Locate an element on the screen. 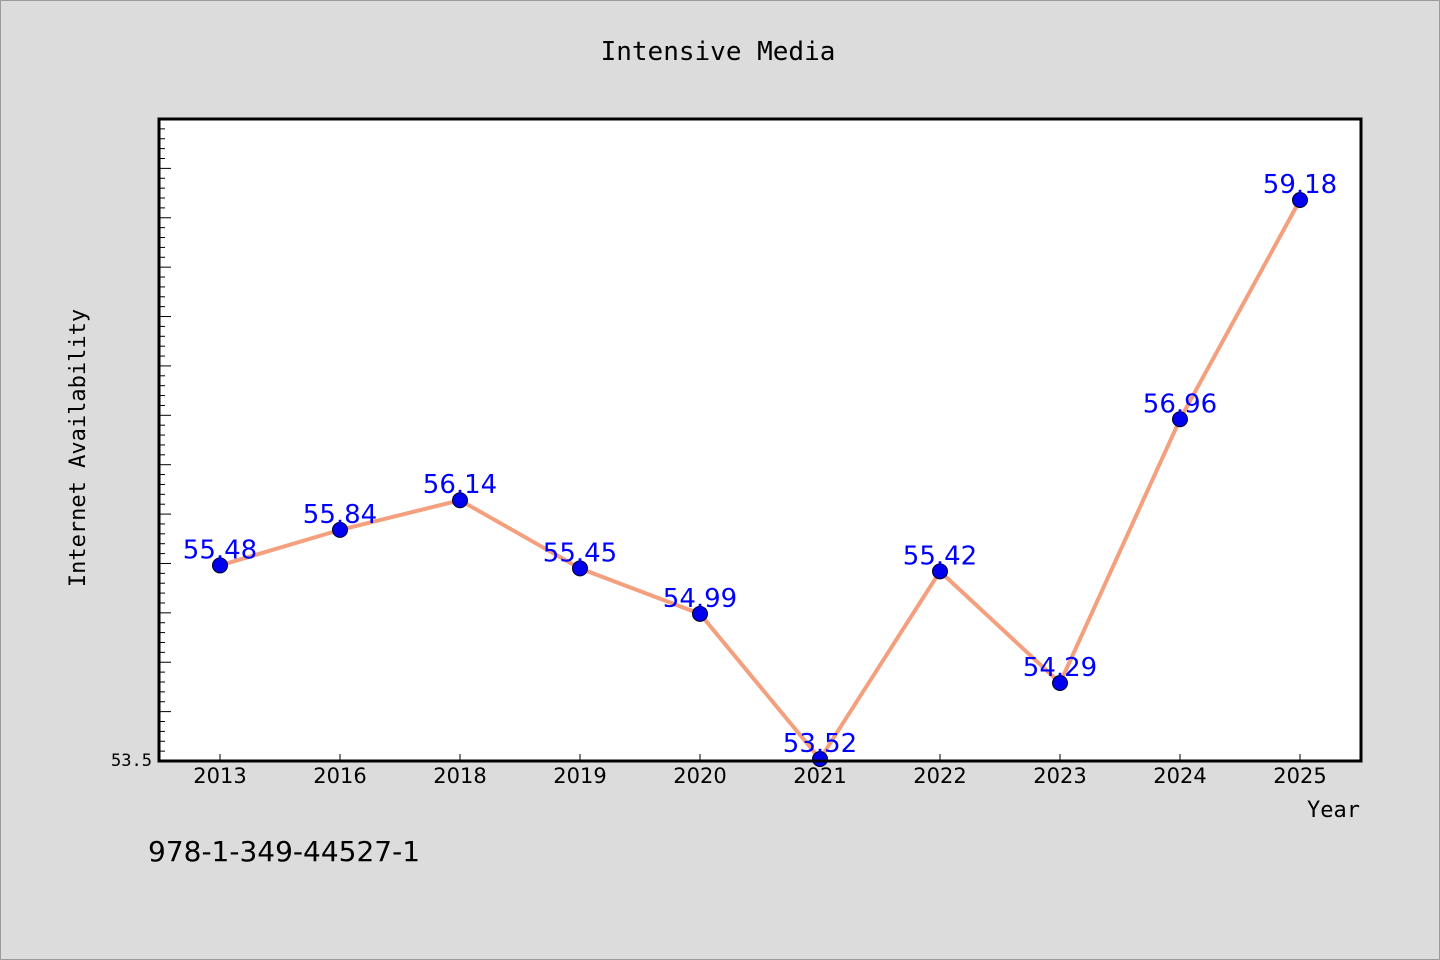 The height and width of the screenshot is (960, 1440). x-tick-label: 2024 is located at coordinates (1179, 776).